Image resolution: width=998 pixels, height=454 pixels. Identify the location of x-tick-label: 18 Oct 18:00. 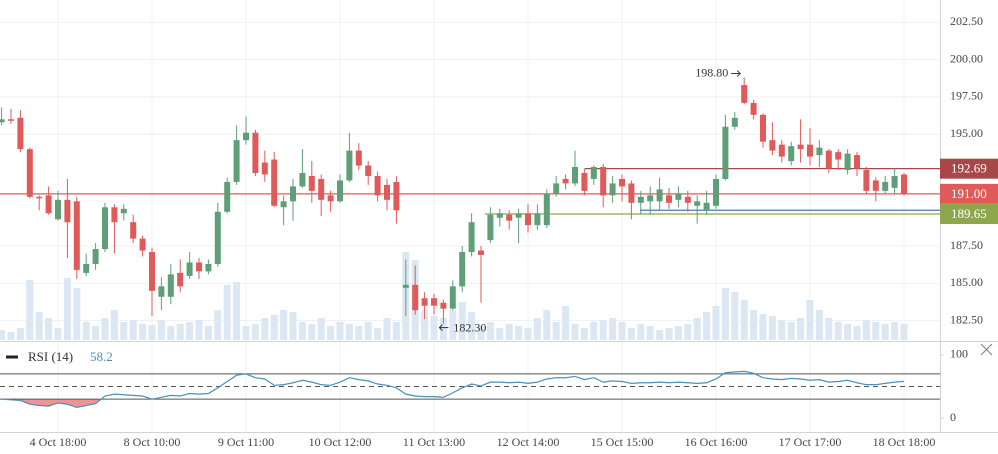
(904, 442).